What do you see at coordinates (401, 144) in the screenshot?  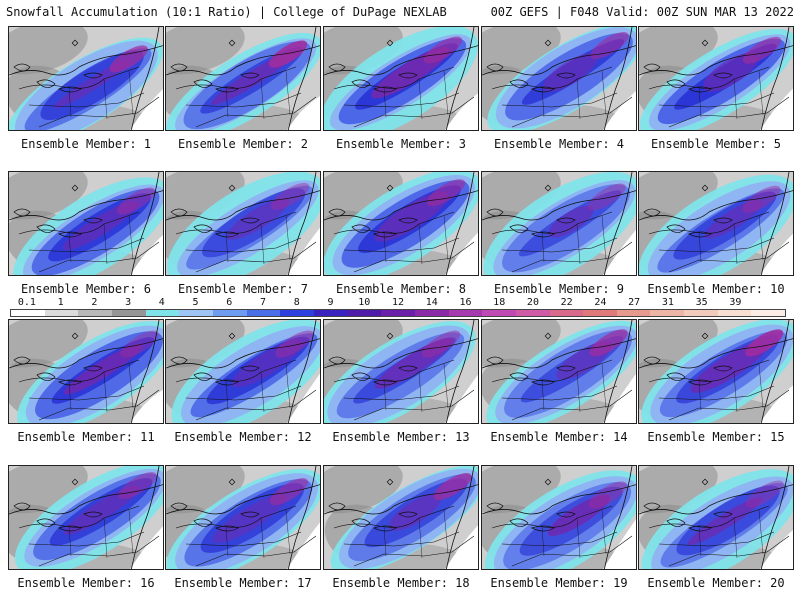 I see `panel-label: Ensemble Member: 3` at bounding box center [401, 144].